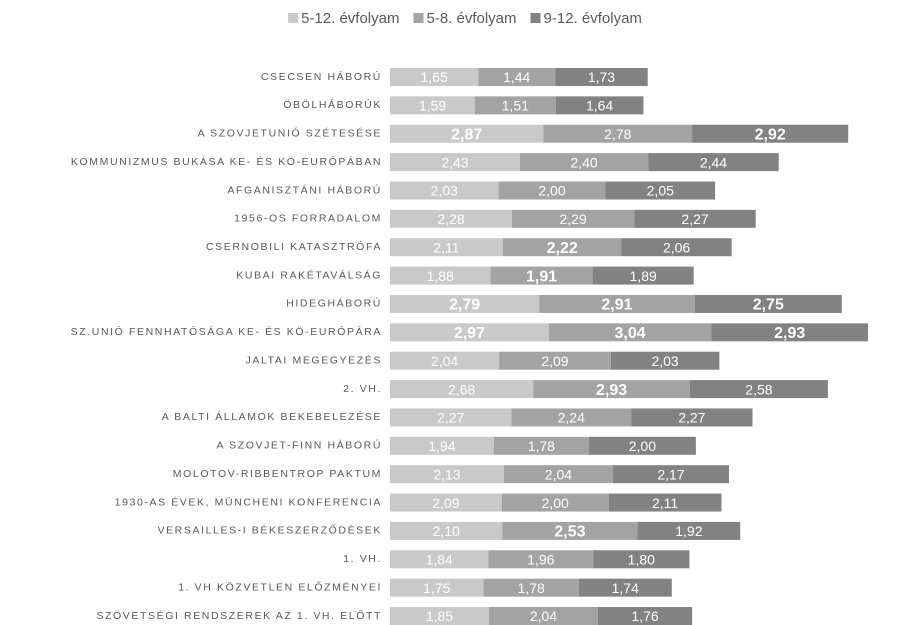 Image resolution: width=915 pixels, height=625 pixels. Describe the element at coordinates (362, 389) in the screenshot. I see `category-label: 2. VH.` at that location.